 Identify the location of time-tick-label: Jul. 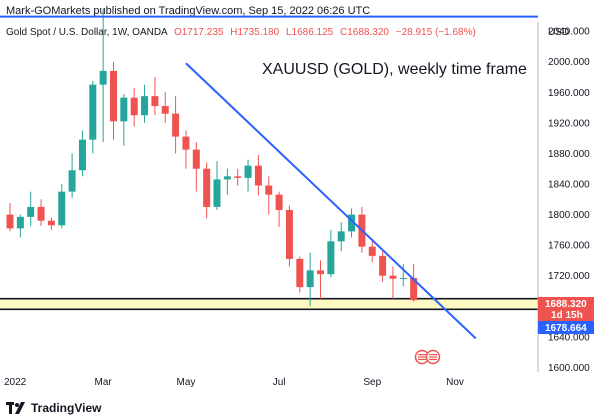
(279, 382).